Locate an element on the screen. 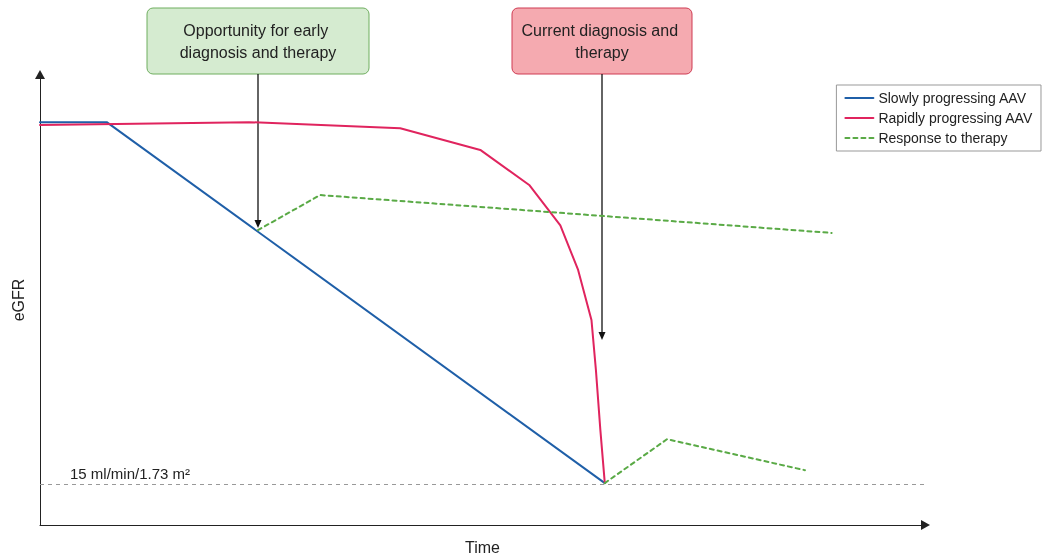 The height and width of the screenshot is (560, 1043). legend-label: Response to therapy is located at coordinates (943, 138).